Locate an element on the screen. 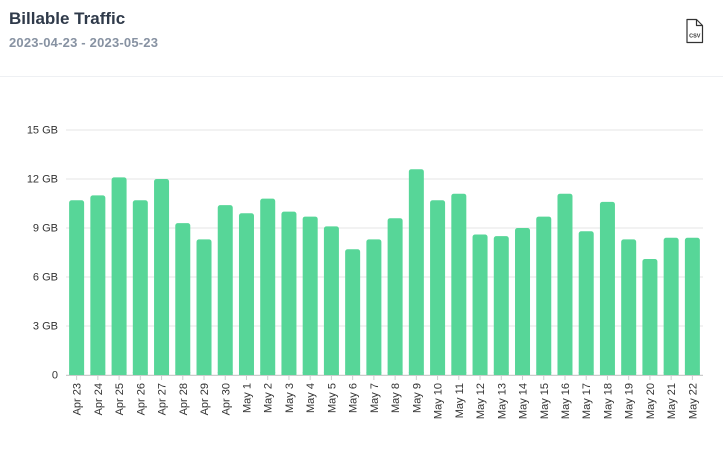  y-tick-label: 3 GB is located at coordinates (45, 327).